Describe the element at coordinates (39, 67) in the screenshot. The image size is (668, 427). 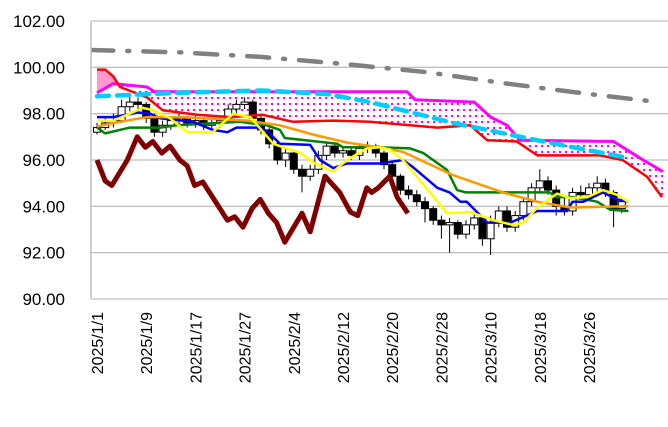
I see `y-tick-label: 100.00` at that location.